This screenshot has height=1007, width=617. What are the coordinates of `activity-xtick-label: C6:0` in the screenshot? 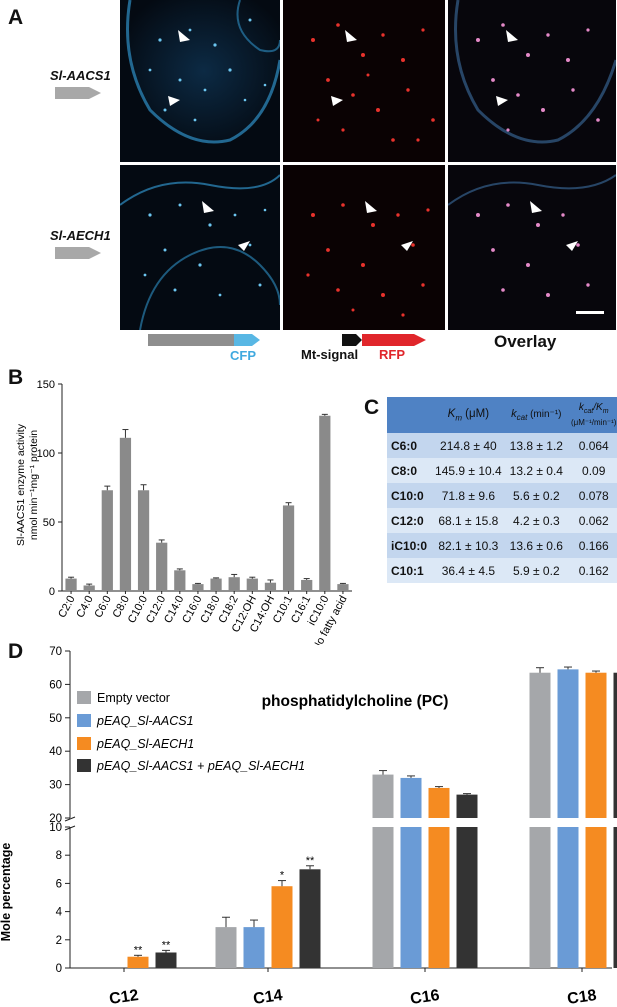 It's located at (103, 607).